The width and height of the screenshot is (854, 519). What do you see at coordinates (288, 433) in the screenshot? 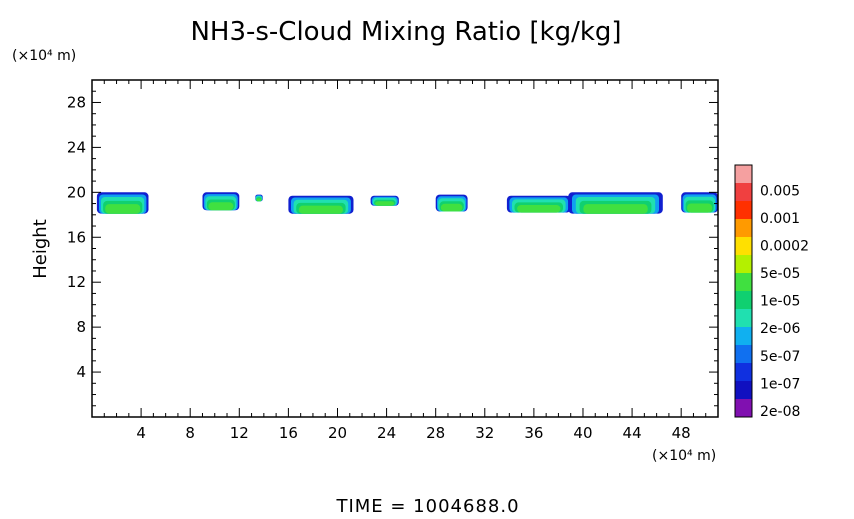
I see `x-tick-label: 16` at bounding box center [288, 433].